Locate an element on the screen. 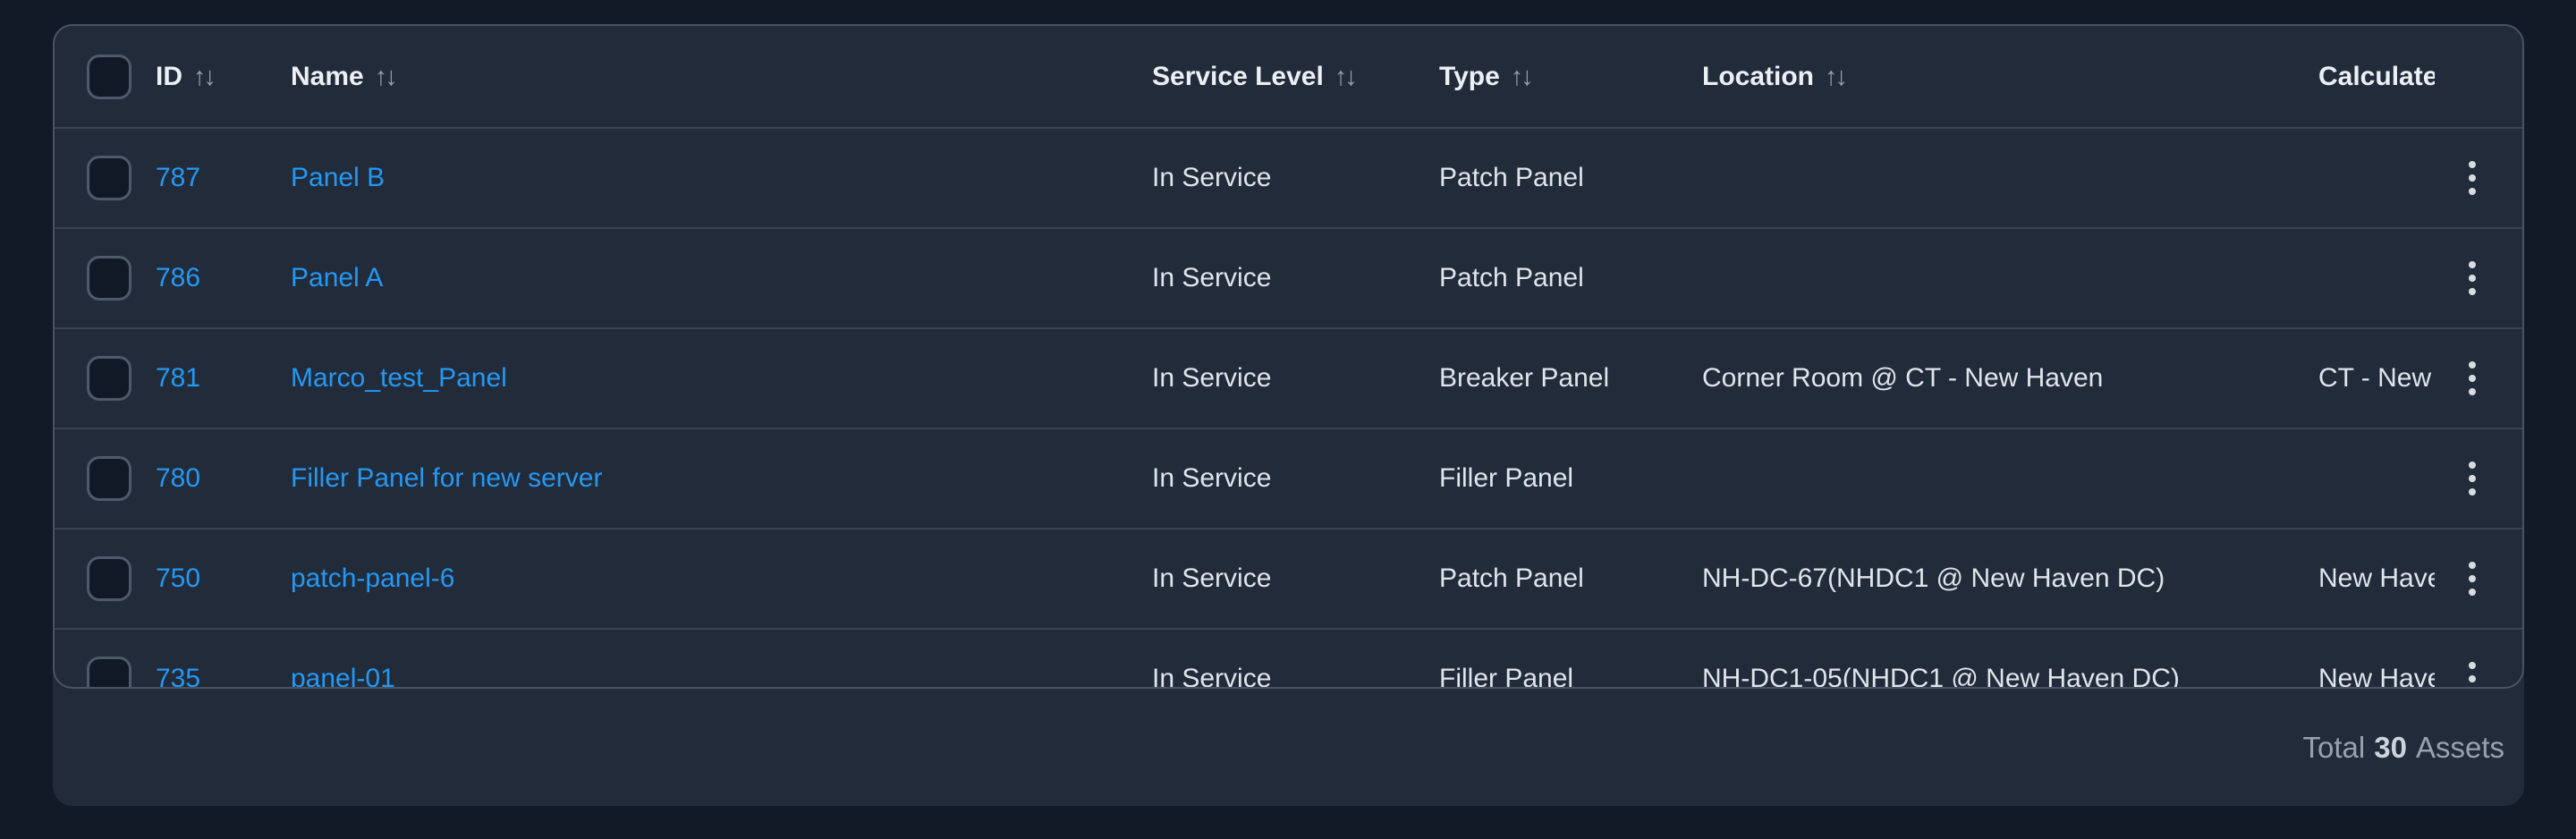 This screenshot has width=2576, height=839. column-header-calculated: Calculated Location is located at coordinates (2376, 76).